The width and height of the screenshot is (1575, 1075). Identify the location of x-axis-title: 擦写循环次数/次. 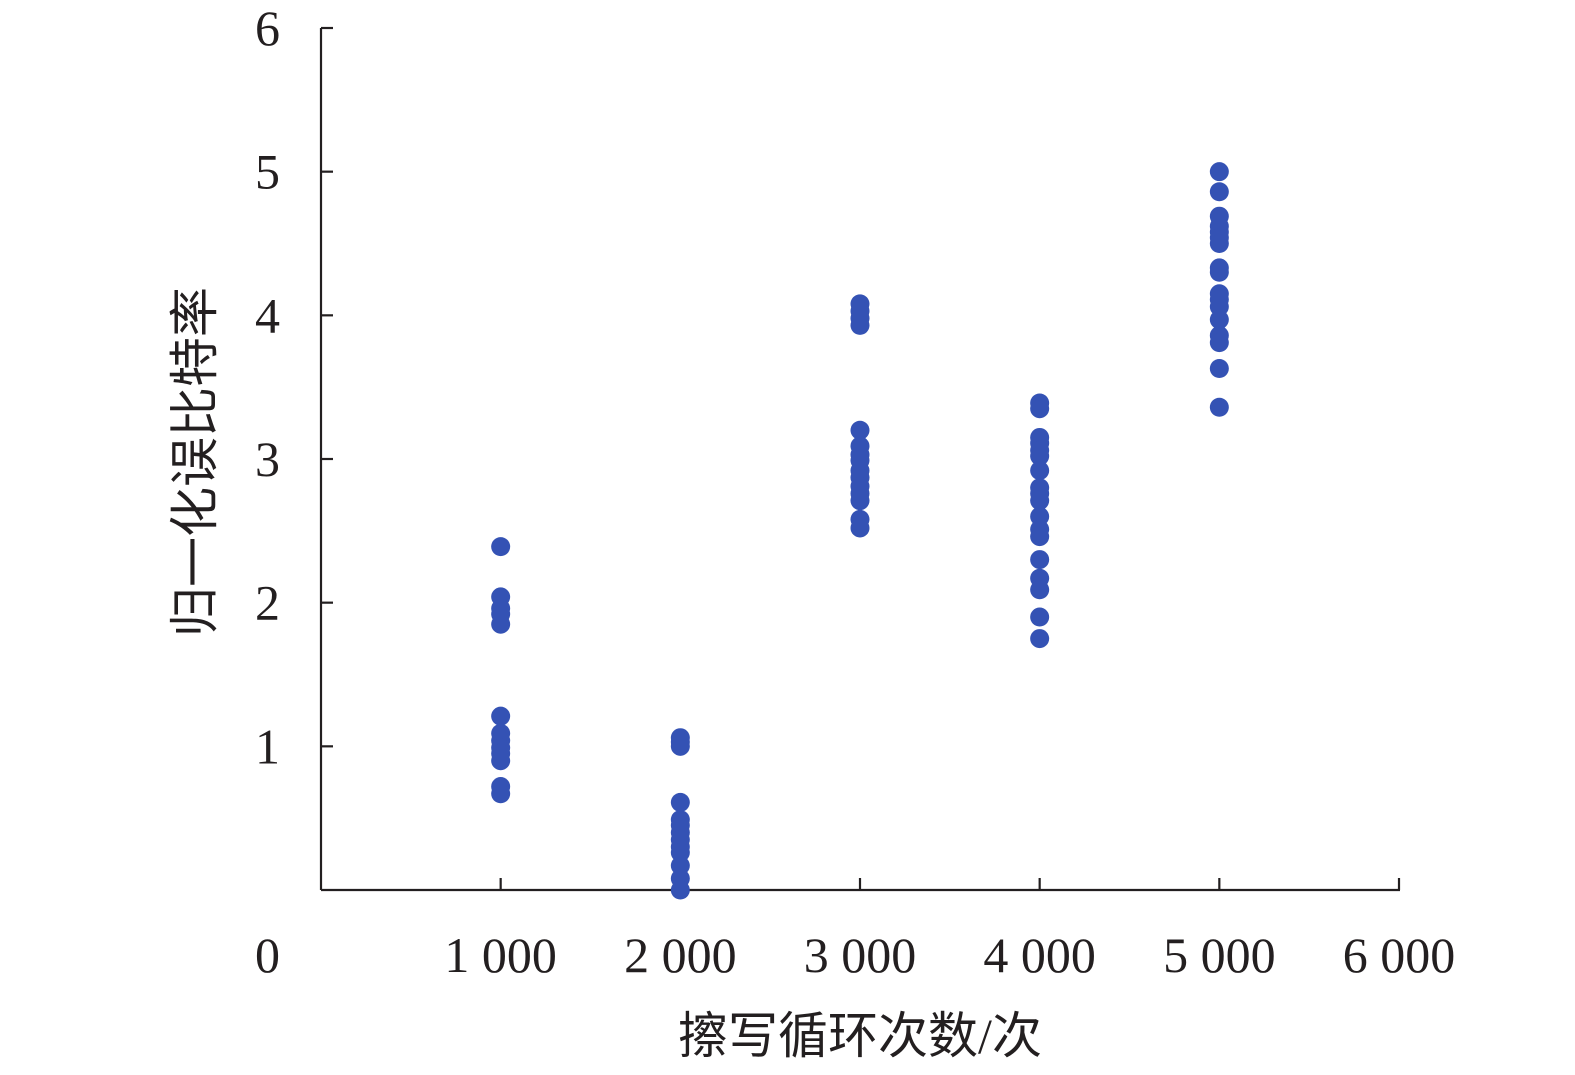
(860, 1036).